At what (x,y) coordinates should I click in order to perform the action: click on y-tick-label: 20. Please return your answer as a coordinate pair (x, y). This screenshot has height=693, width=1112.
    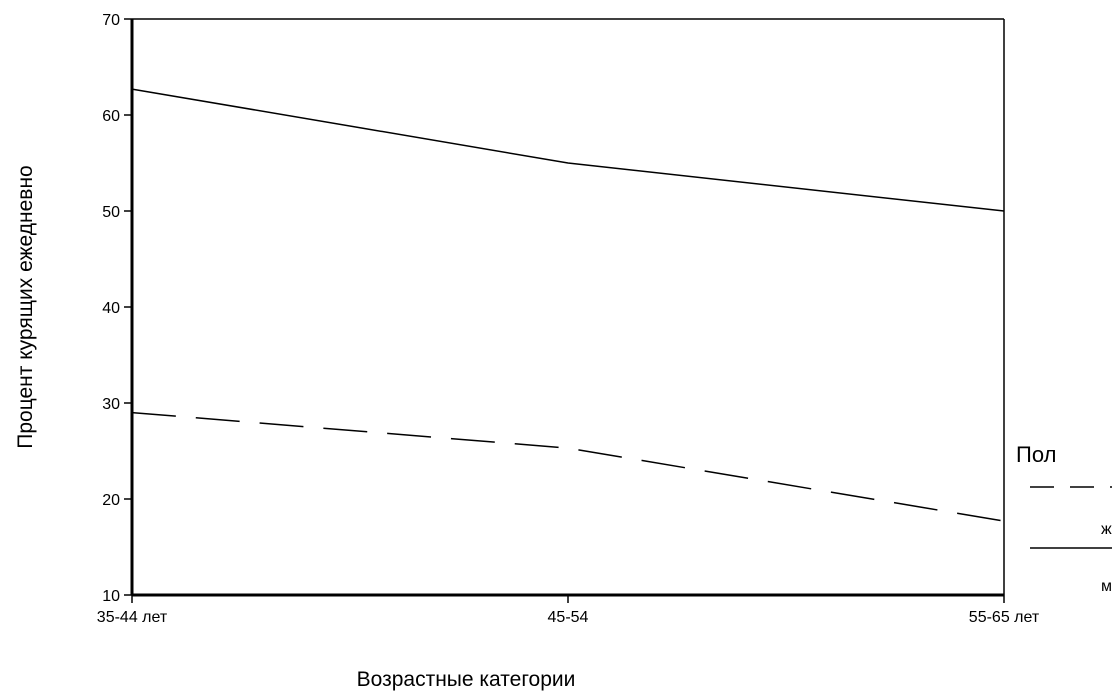
    Looking at the image, I should click on (111, 500).